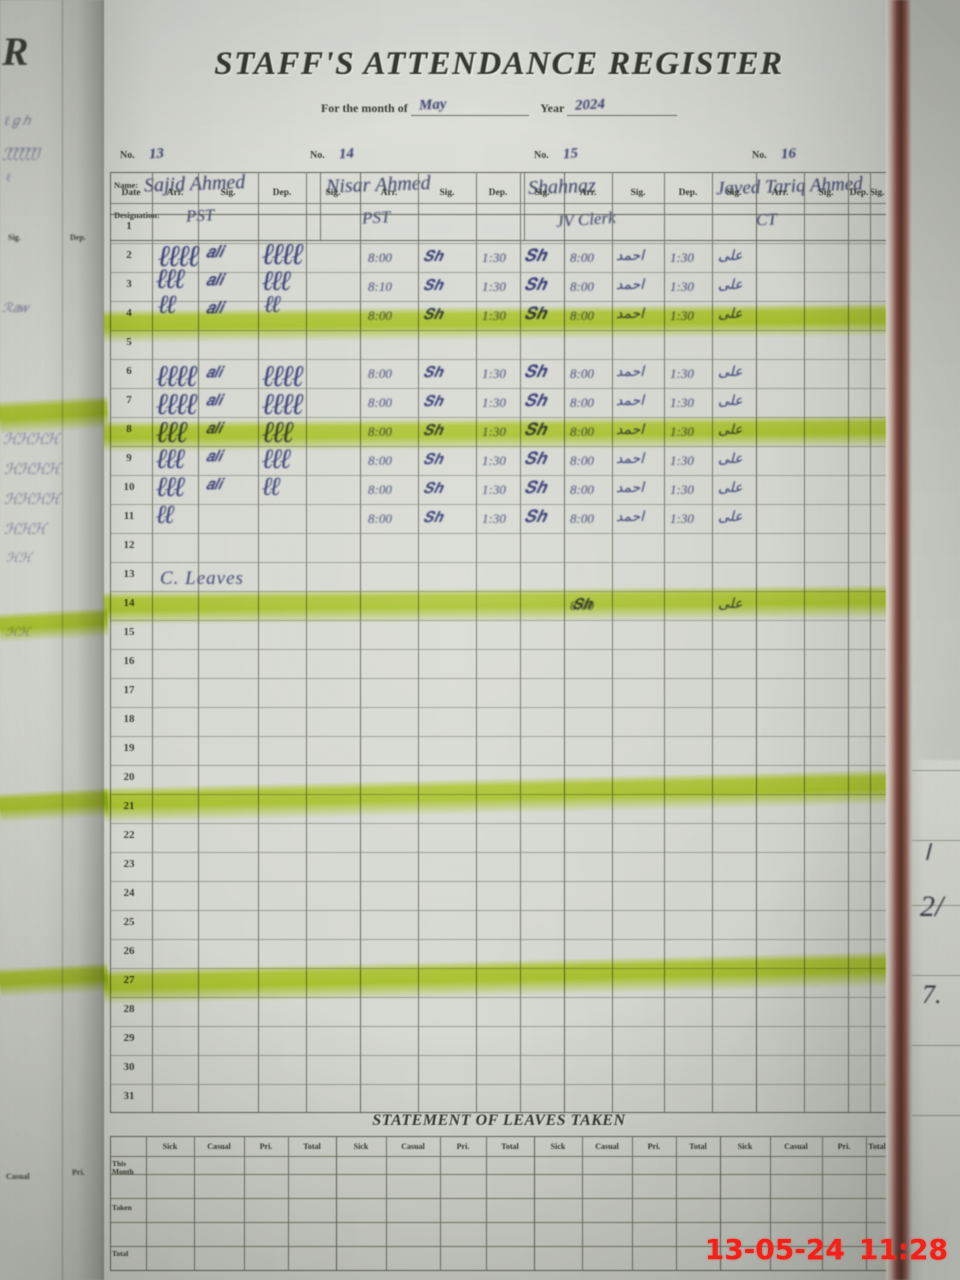 This screenshot has width=960, height=1280. Describe the element at coordinates (682, 431) in the screenshot. I see `entry-s4-dep-8: 1:30` at that location.